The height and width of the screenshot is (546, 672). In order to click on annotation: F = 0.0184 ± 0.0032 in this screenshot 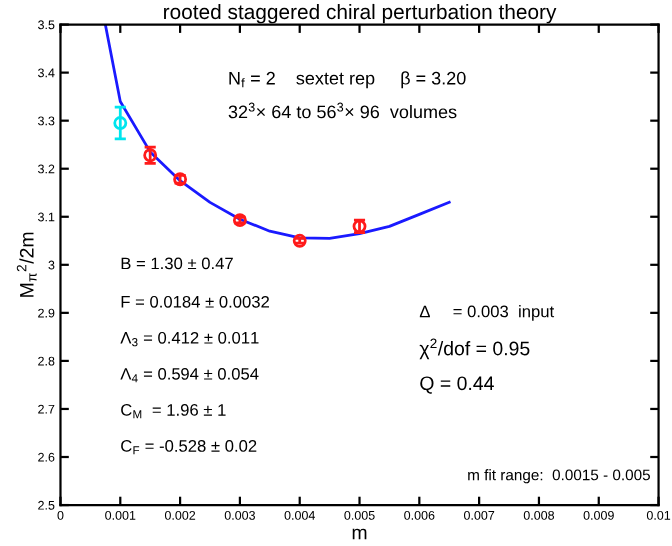, I will do `click(195, 301)`.